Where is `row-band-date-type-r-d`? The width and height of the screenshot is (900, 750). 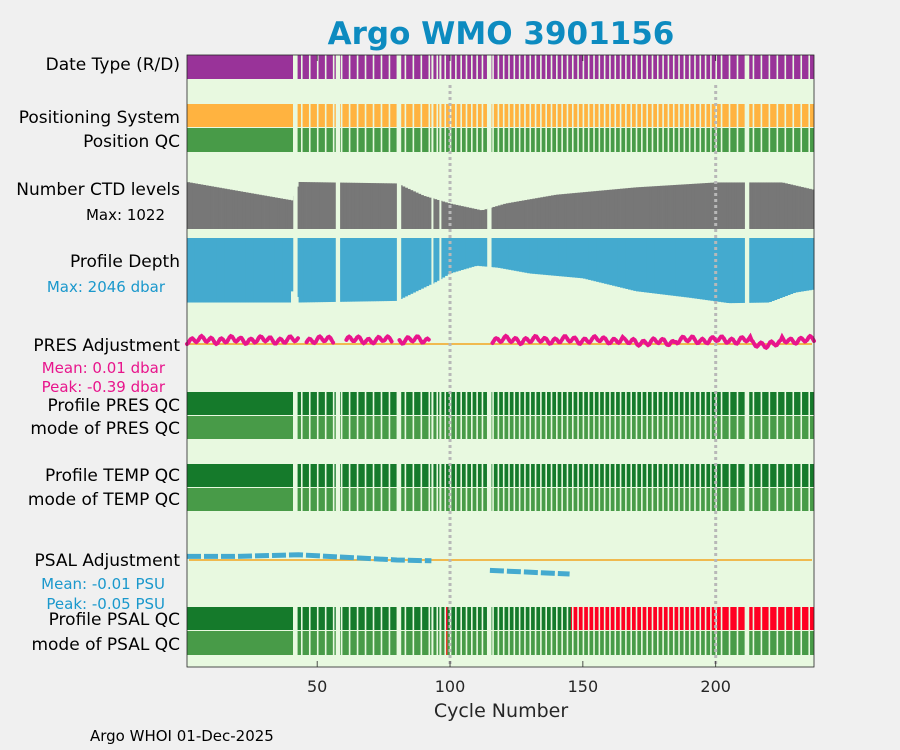
row-band-date-type-r-d is located at coordinates (500, 67).